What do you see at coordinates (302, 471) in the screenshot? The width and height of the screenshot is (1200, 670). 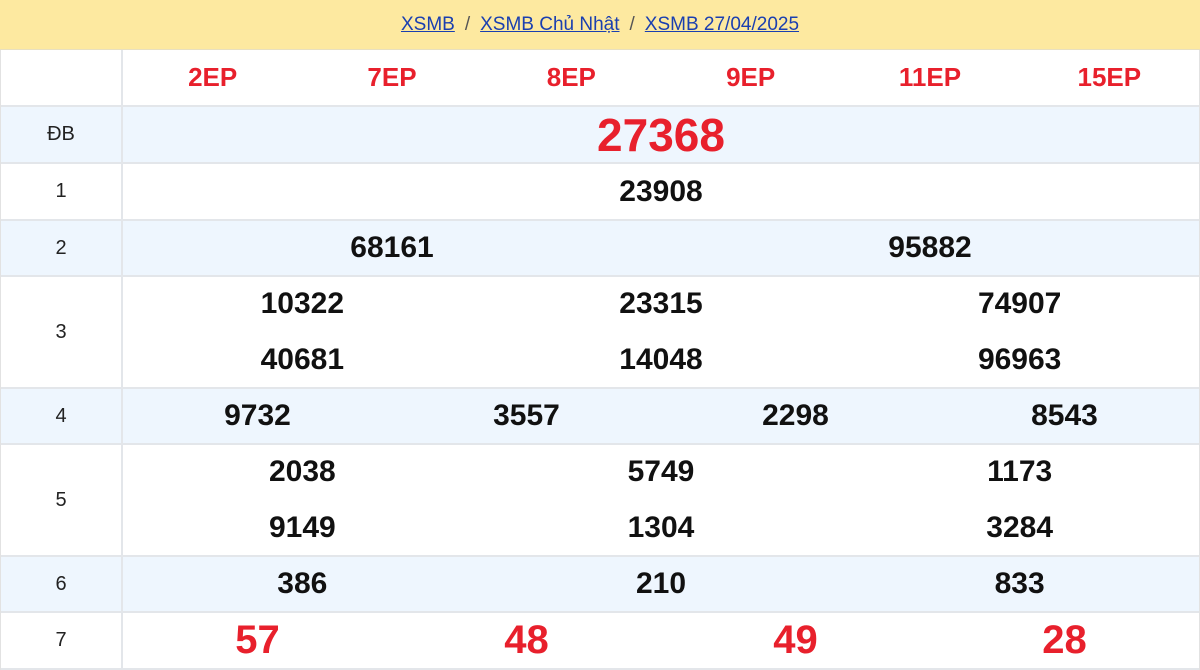 I see `prize-number: 2038` at bounding box center [302, 471].